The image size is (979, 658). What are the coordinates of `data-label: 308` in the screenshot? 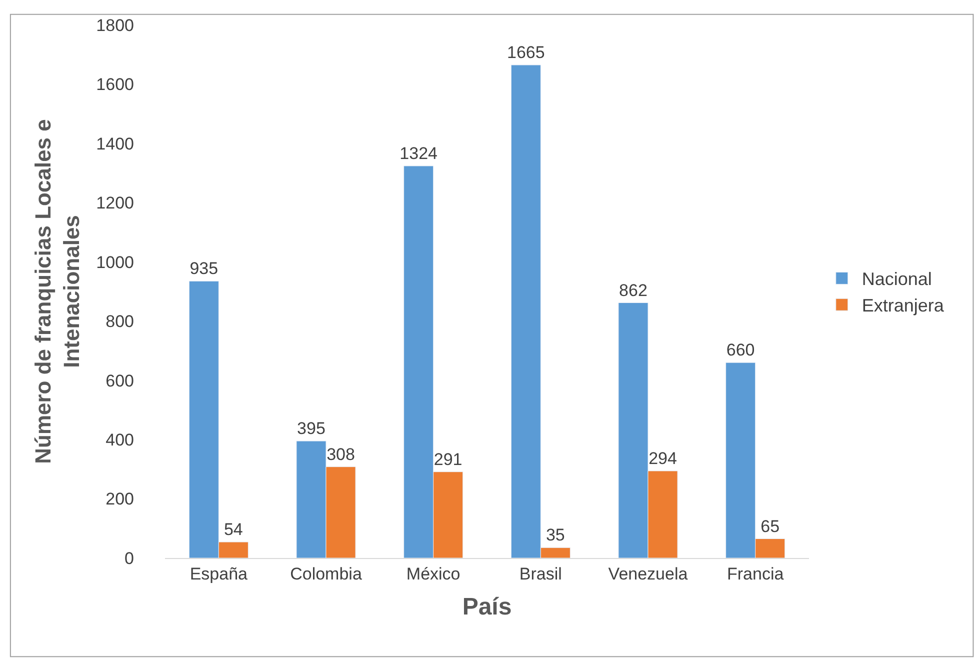 It's located at (340, 454).